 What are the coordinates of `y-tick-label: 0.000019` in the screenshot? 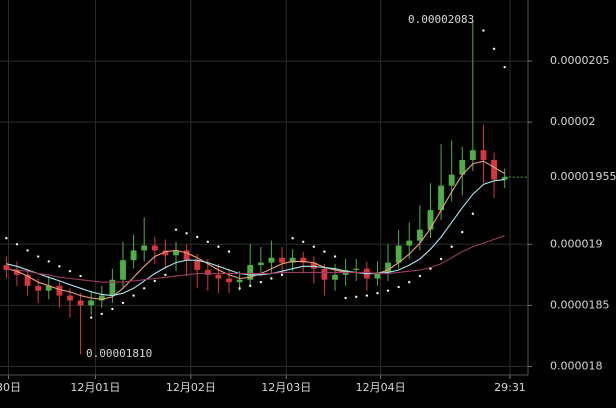 It's located at (576, 243).